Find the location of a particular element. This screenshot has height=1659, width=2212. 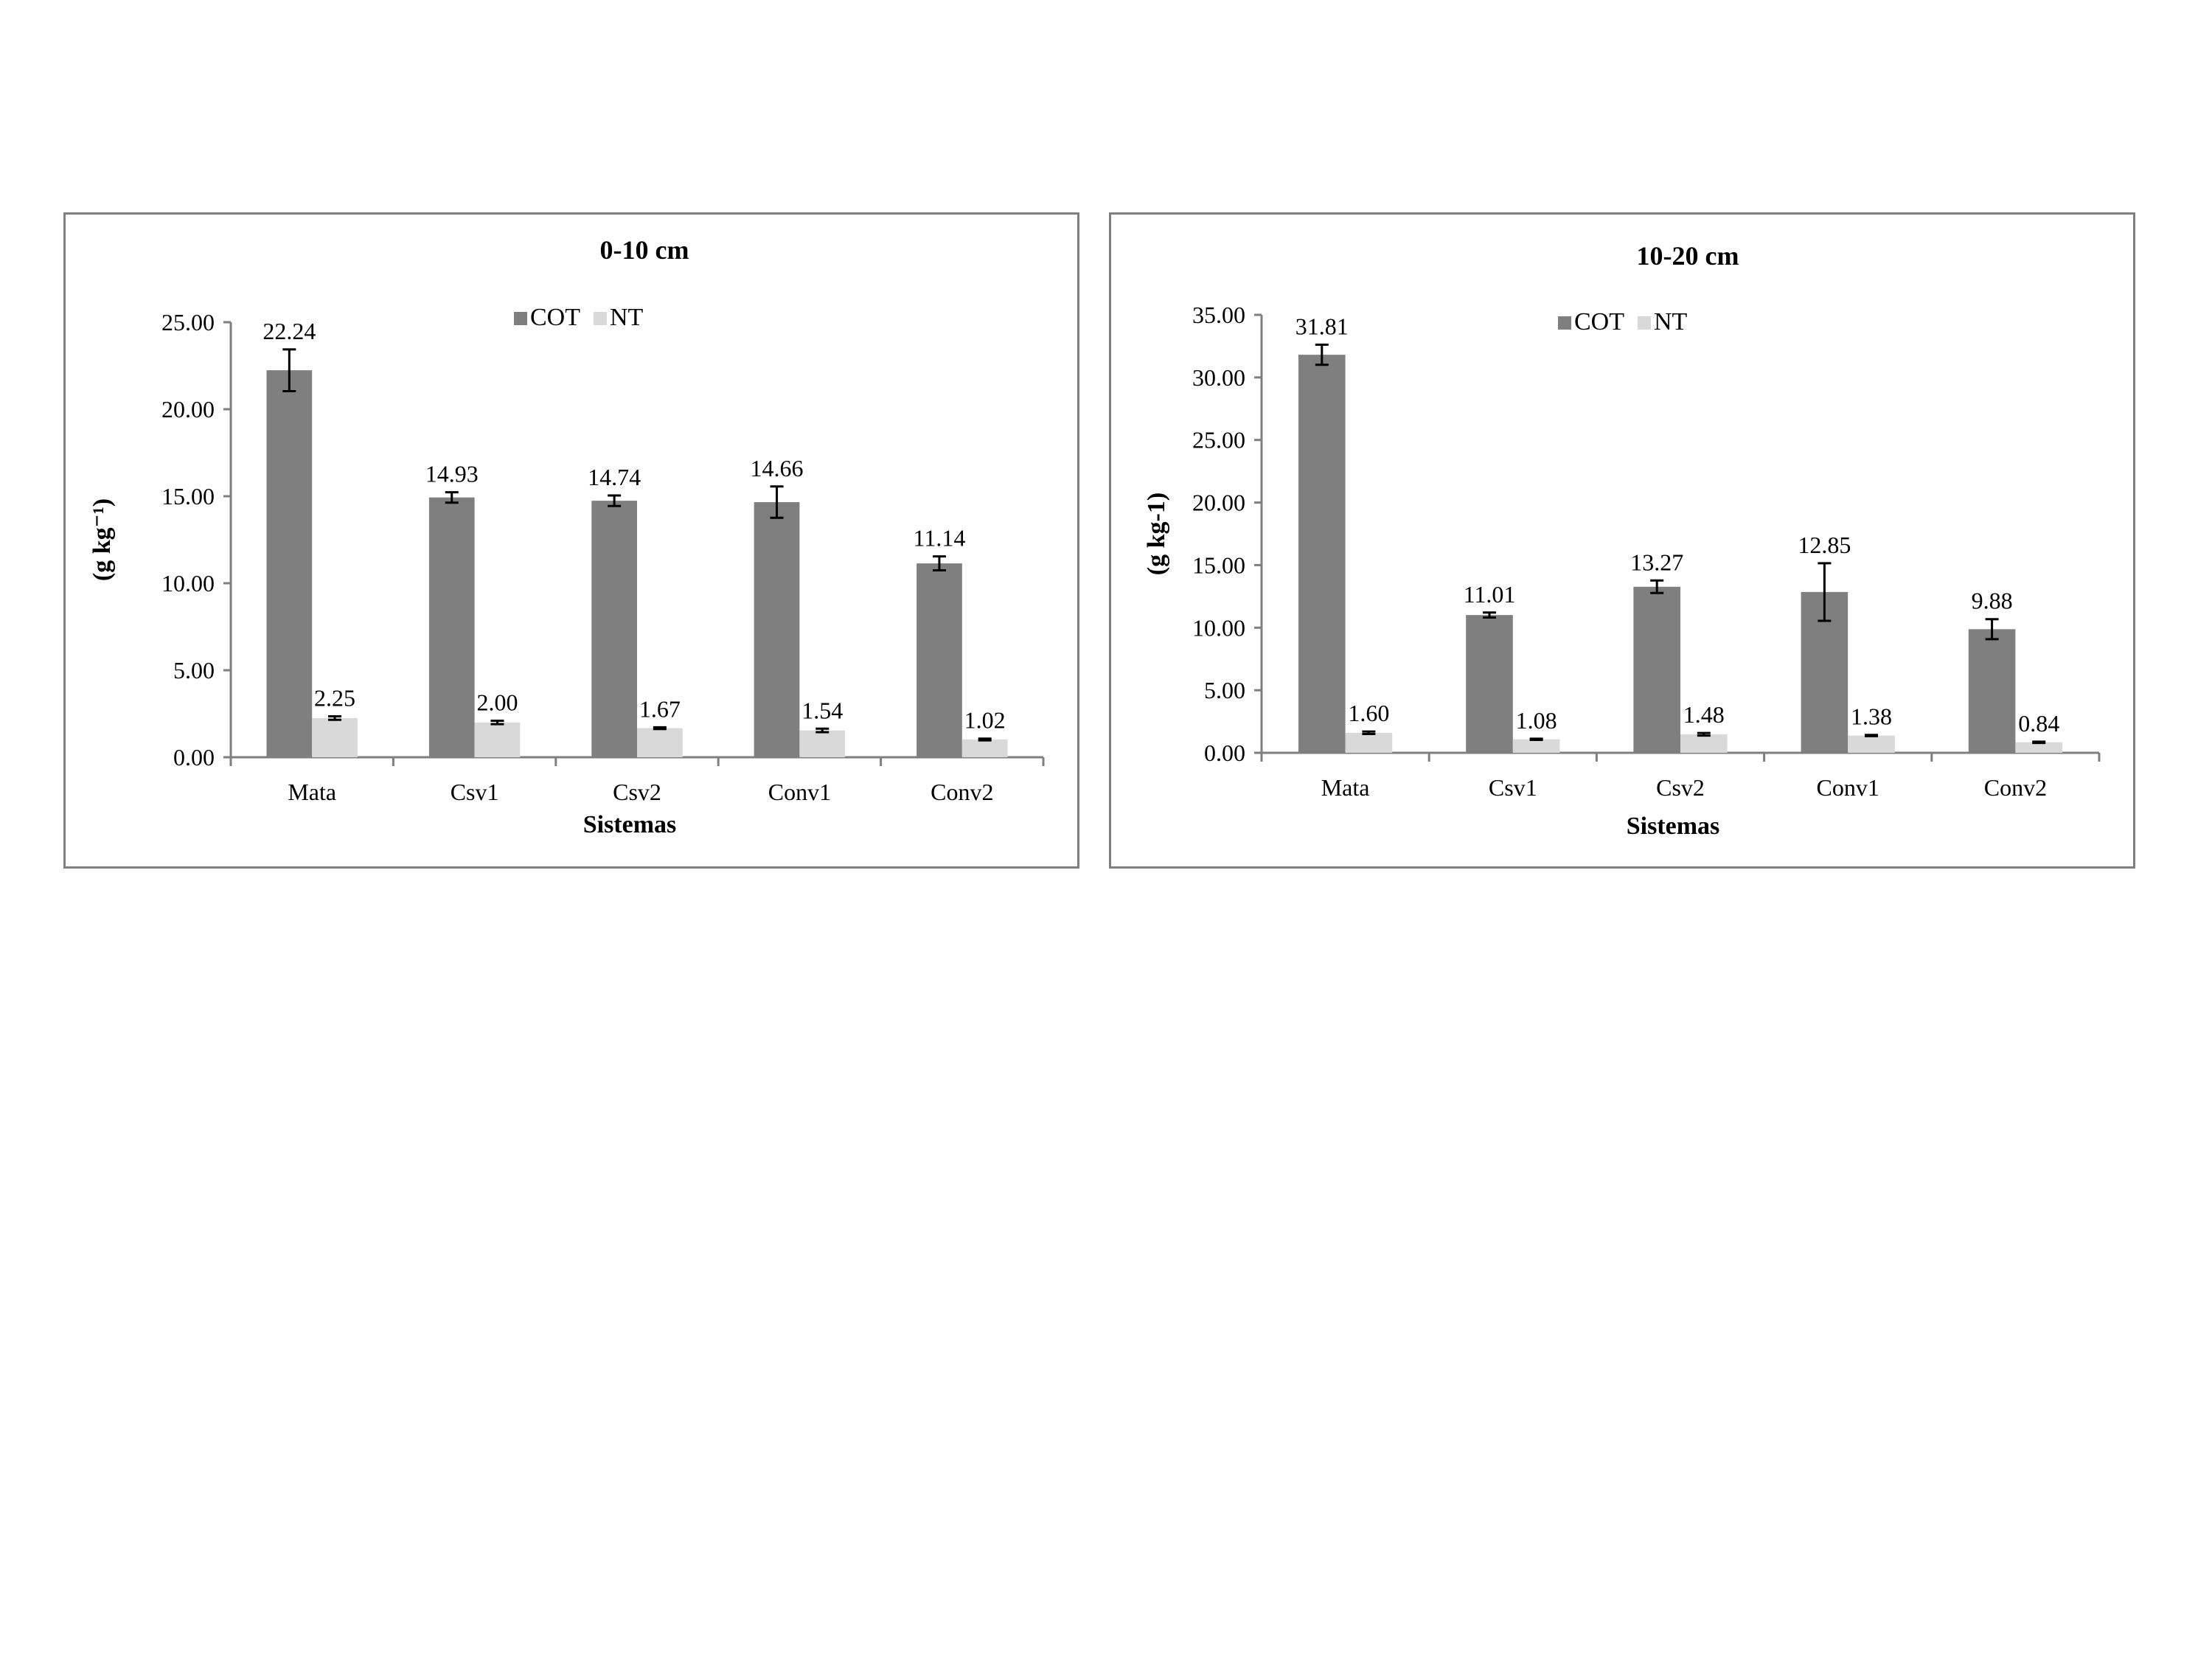

data-label-cot: 22.24 is located at coordinates (289, 331).